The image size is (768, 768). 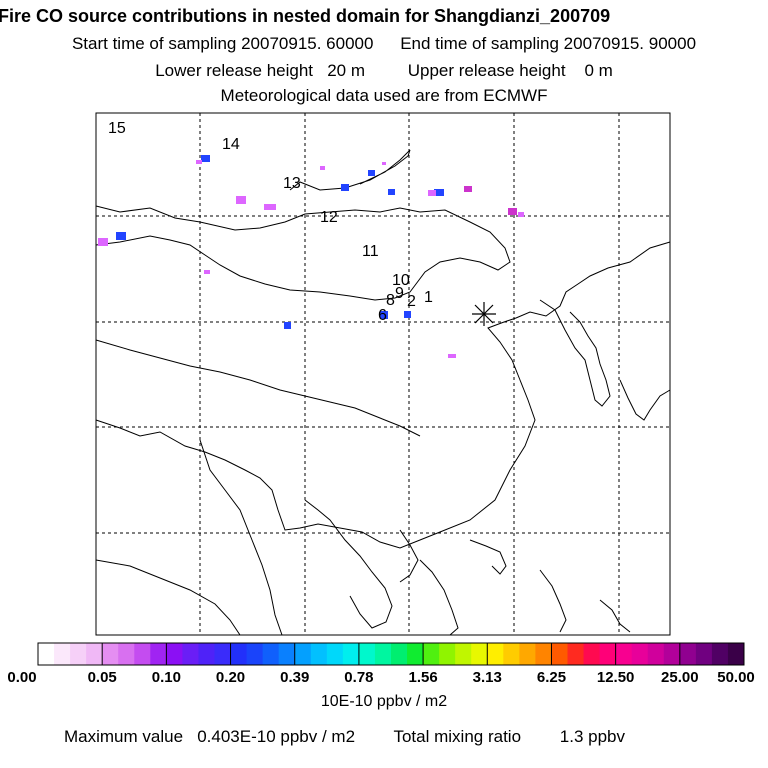 I want to click on trajectory-label-8: 8, so click(x=390, y=300).